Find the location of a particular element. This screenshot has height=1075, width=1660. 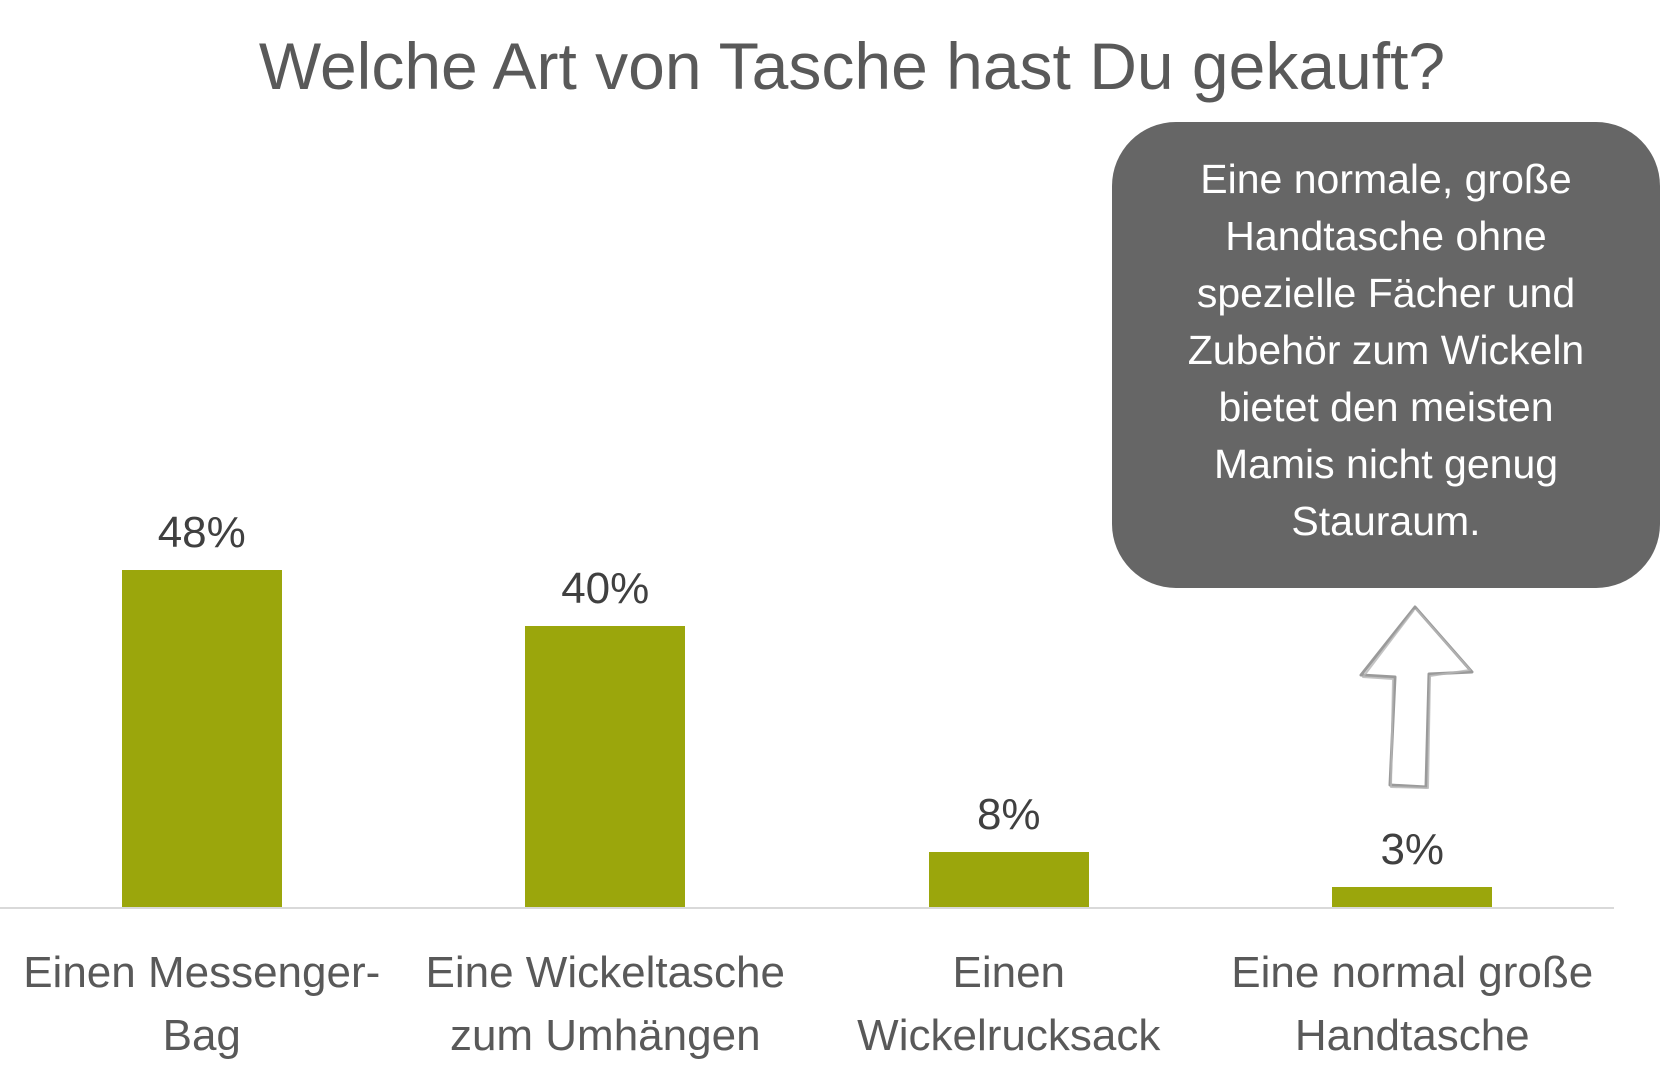

callout-line: spezielle Fächer und is located at coordinates (1386, 293).